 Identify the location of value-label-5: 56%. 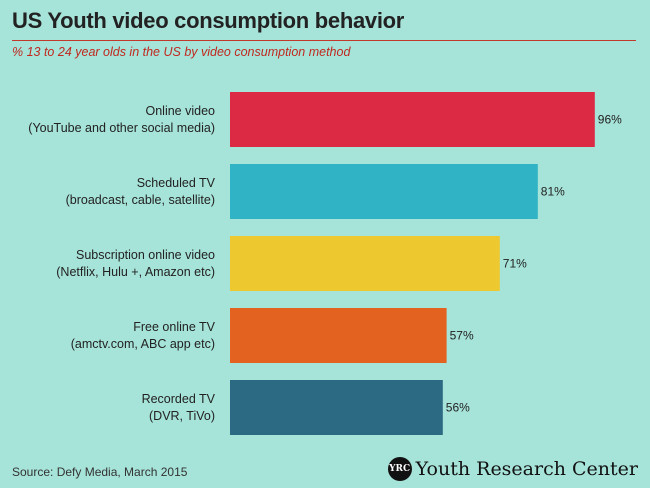
(458, 408).